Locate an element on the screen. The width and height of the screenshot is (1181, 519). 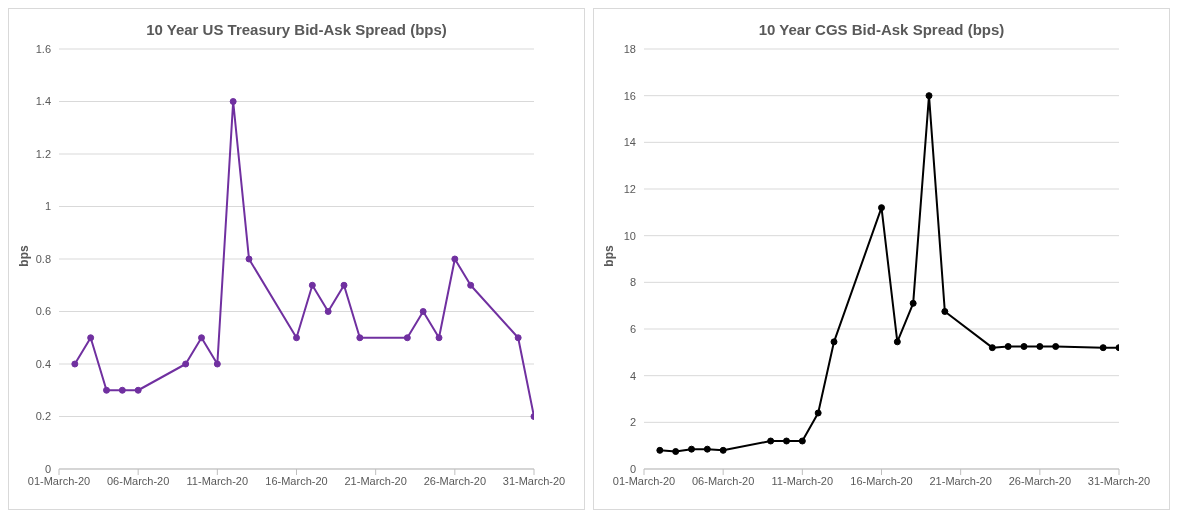
y-tick-label: 1.6 is located at coordinates (43, 48).